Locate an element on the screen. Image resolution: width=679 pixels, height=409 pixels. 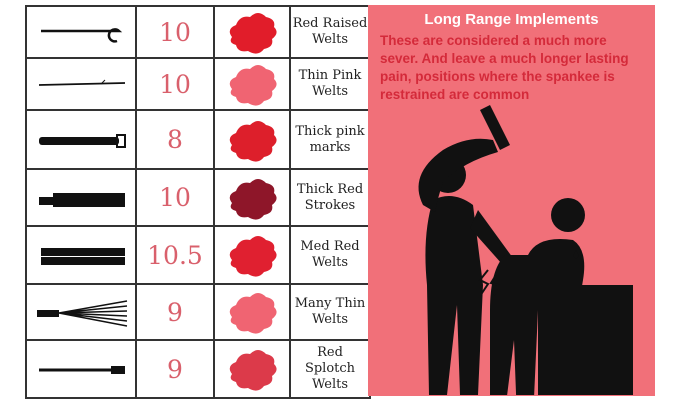
table-row: 10 Thin Pink Welts is located at coordinates (198, 84).